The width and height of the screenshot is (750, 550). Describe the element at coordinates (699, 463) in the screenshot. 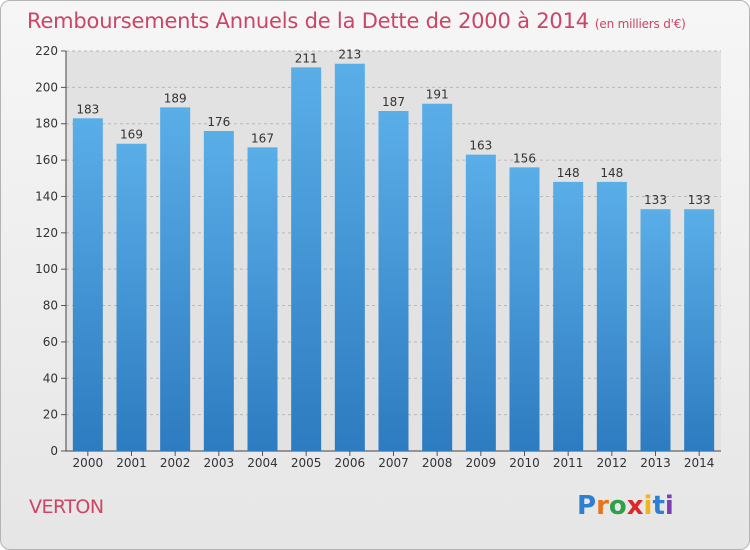

I see `x-tick-label: 2014` at that location.